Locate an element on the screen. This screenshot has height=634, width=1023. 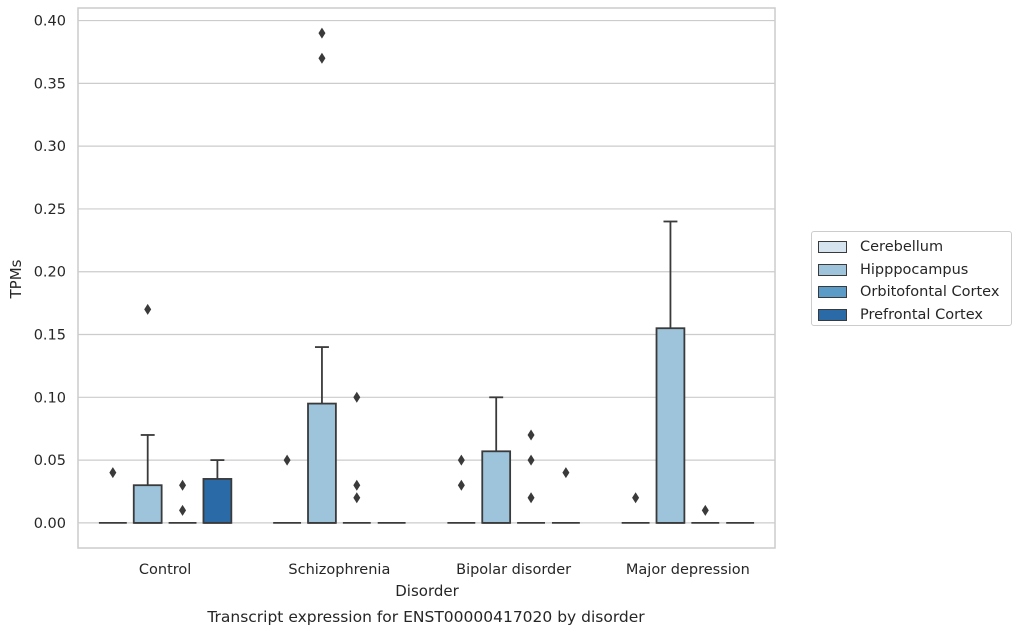
legend-label-prefrontal: Prefrontal Cortex is located at coordinates (921, 314).